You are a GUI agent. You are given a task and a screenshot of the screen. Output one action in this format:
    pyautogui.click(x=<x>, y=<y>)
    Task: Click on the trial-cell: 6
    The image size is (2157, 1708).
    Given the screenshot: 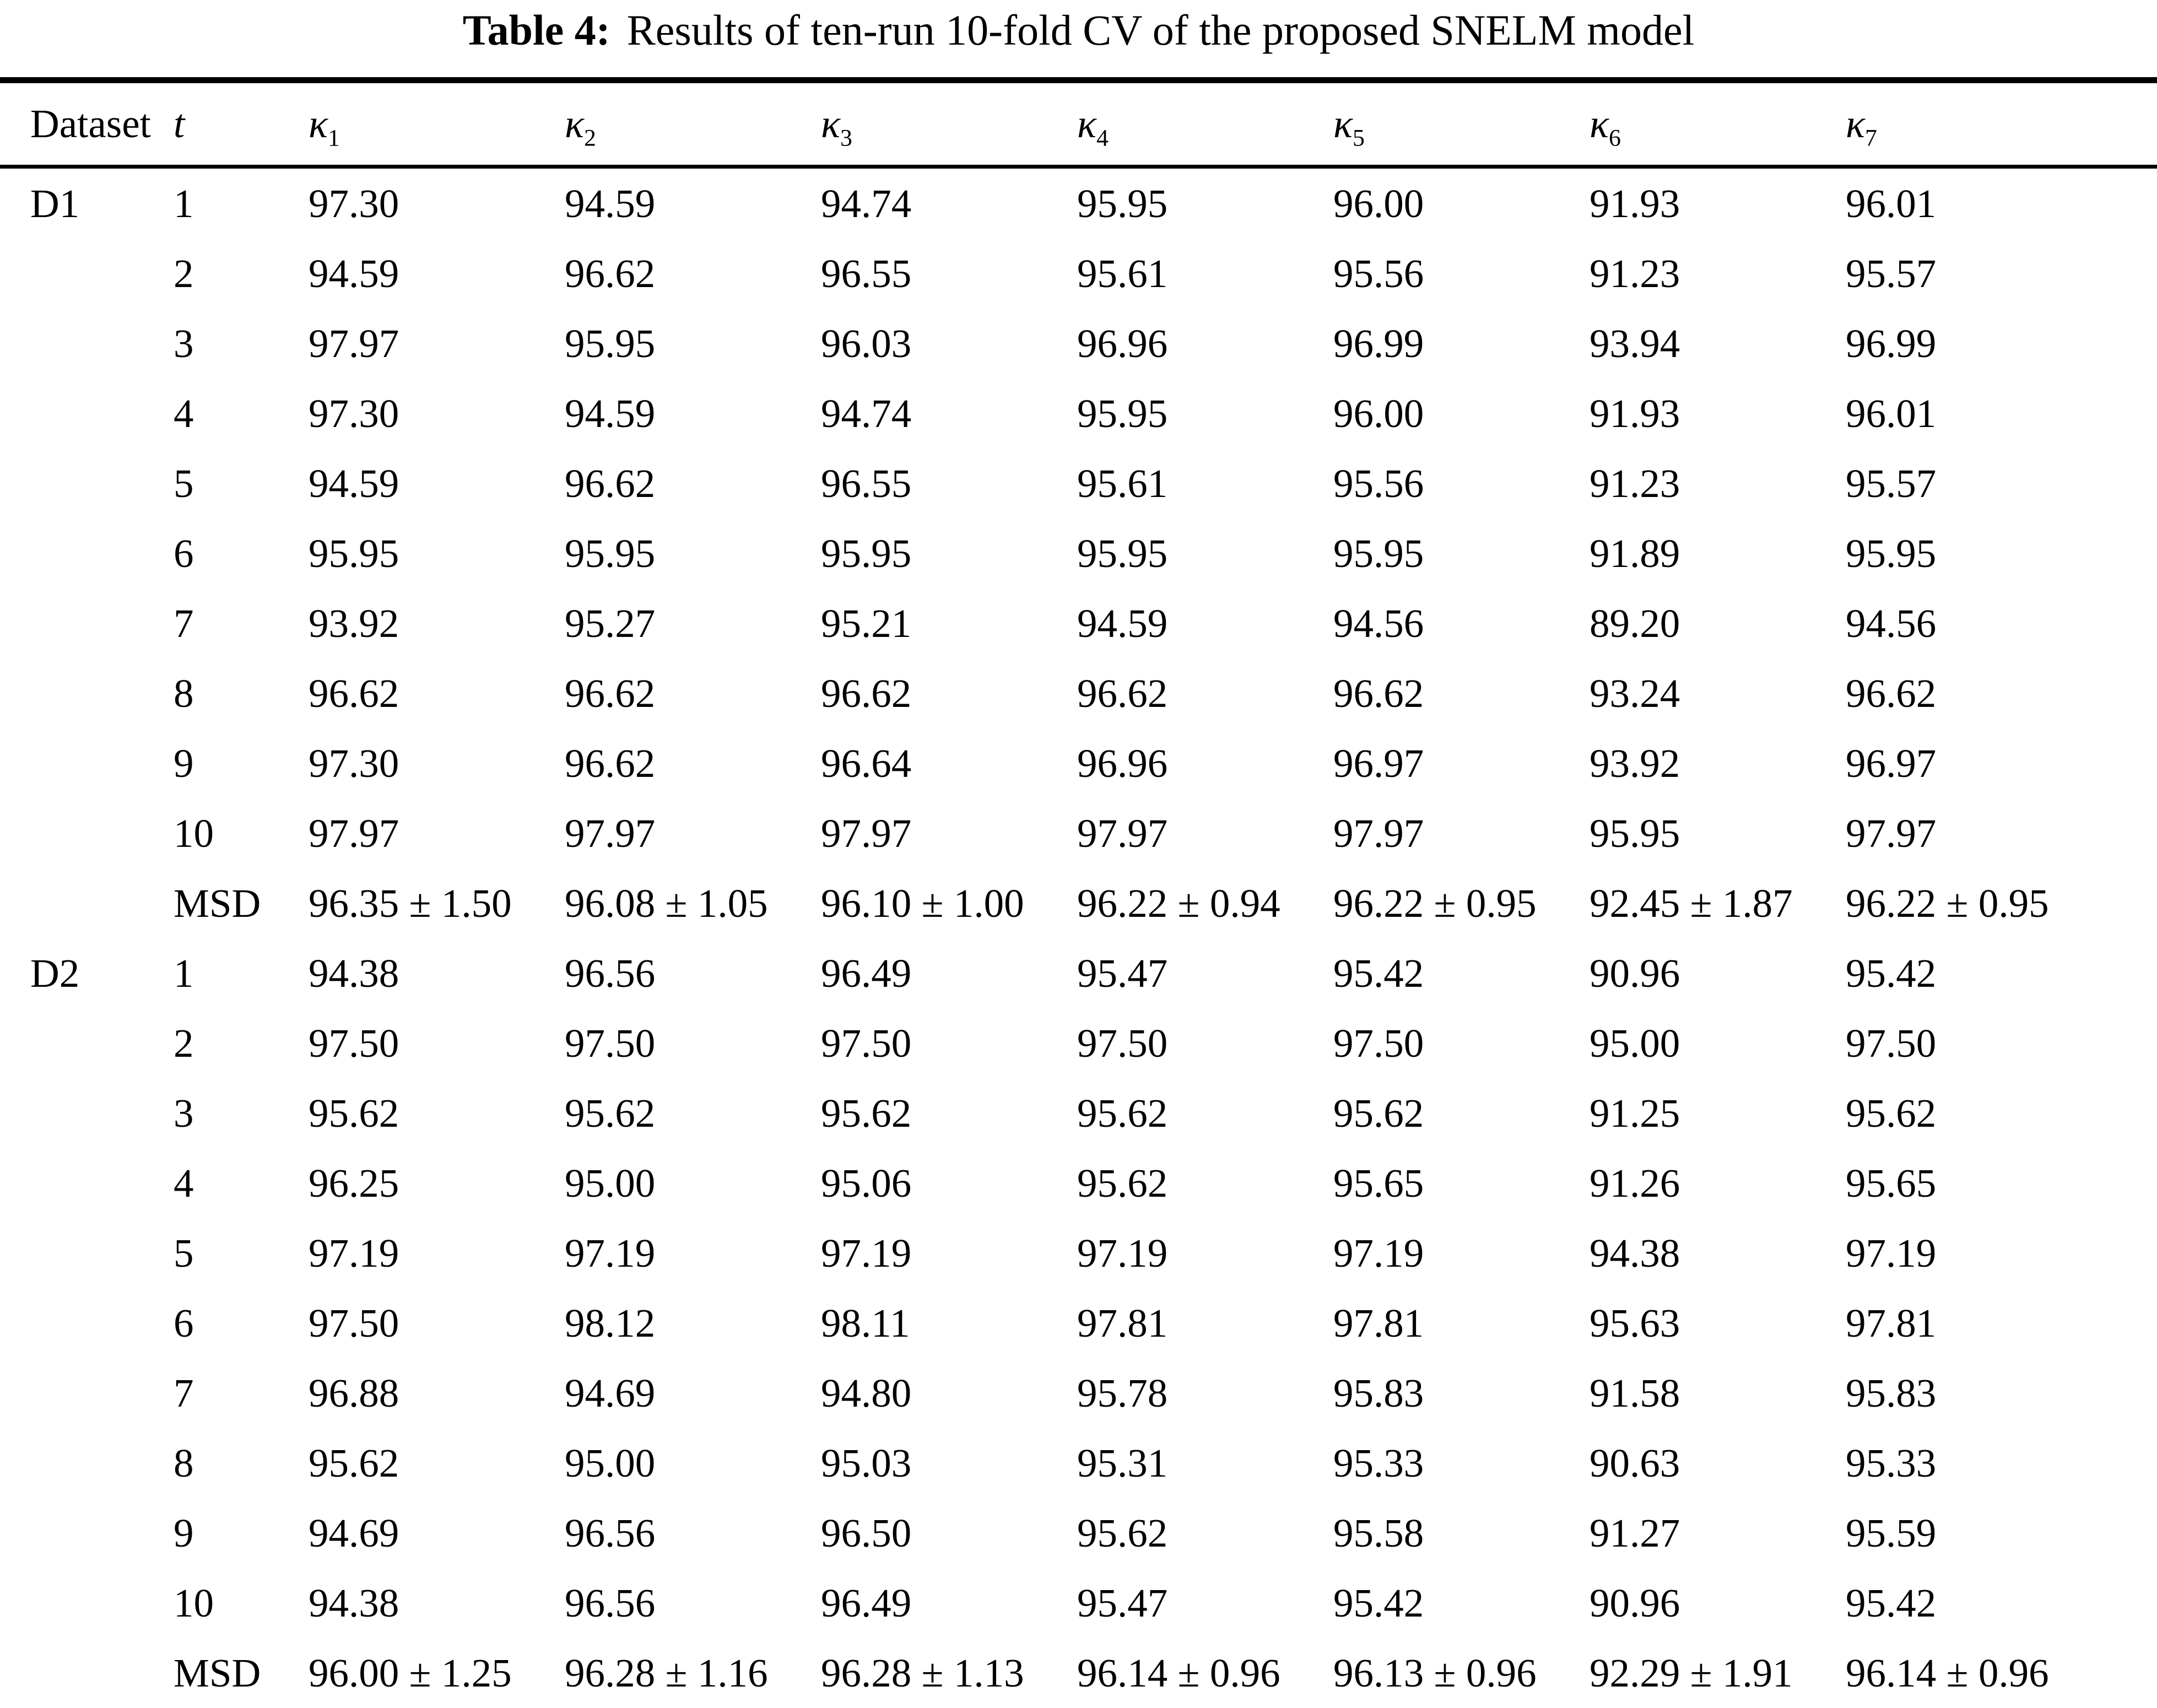 What is the action you would take?
    pyautogui.click(x=184, y=1323)
    